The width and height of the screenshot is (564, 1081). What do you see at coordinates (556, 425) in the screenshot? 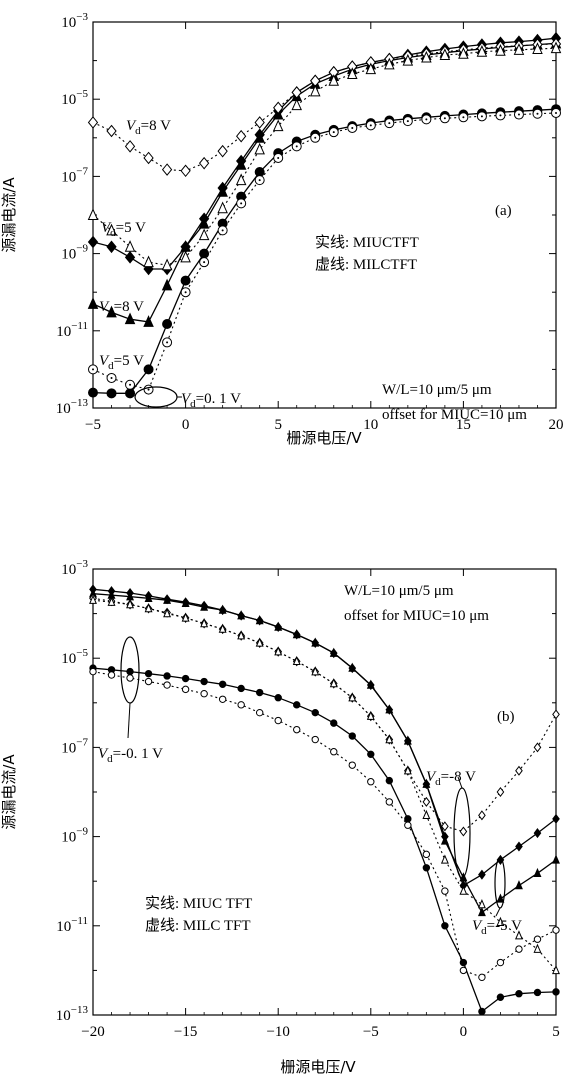
I see `x-tick-label: 20` at bounding box center [556, 425].